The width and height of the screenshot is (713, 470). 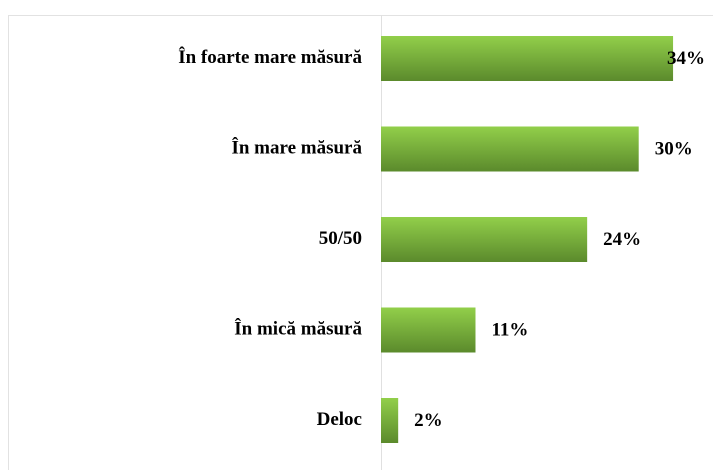 I want to click on value-label: 30%, so click(x=674, y=148).